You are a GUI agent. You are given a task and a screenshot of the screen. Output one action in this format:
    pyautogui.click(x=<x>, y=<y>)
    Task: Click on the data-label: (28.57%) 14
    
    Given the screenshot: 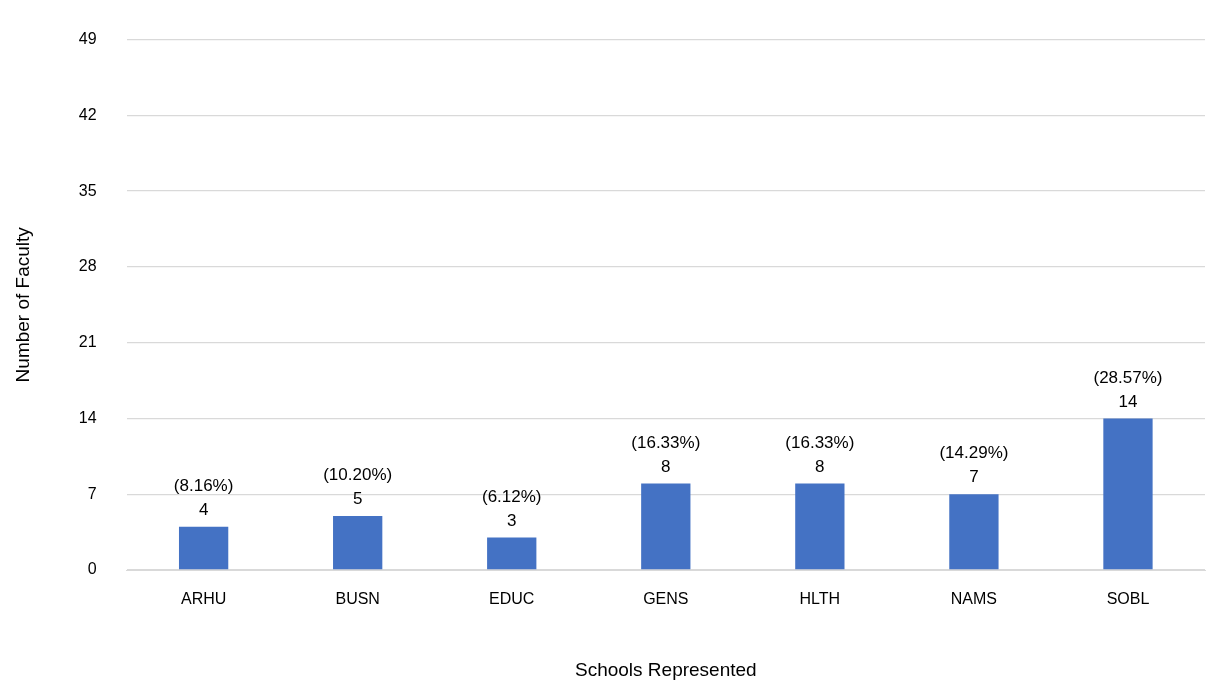 What is the action you would take?
    pyautogui.click(x=1128, y=389)
    